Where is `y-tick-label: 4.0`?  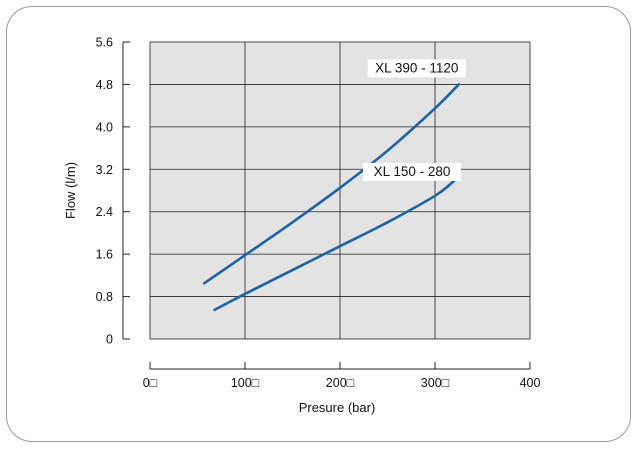 y-tick-label: 4.0 is located at coordinates (104, 127).